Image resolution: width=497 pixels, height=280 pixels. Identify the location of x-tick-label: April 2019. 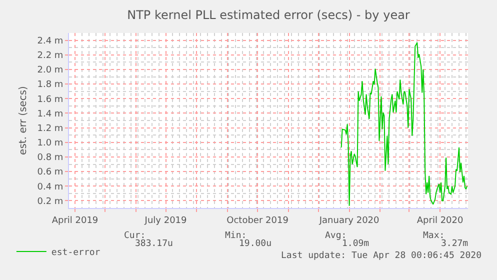
(75, 221).